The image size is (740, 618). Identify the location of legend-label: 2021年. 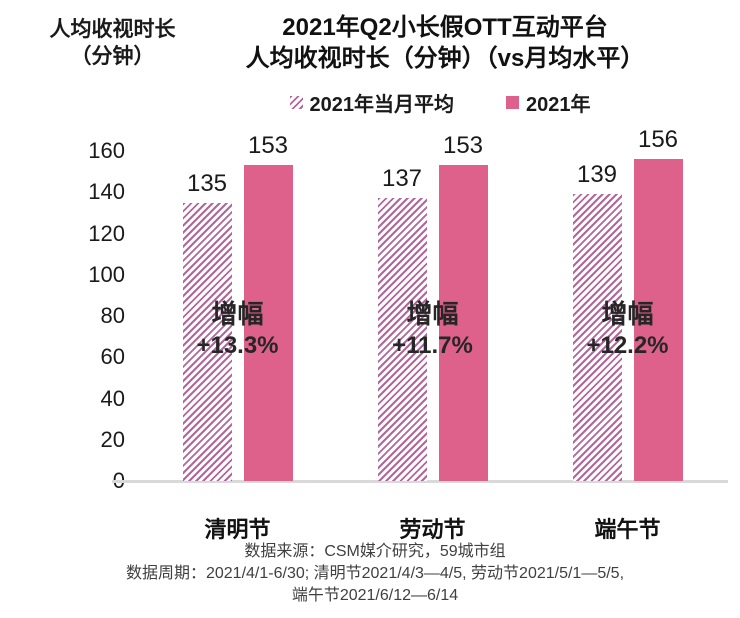
(558, 105).